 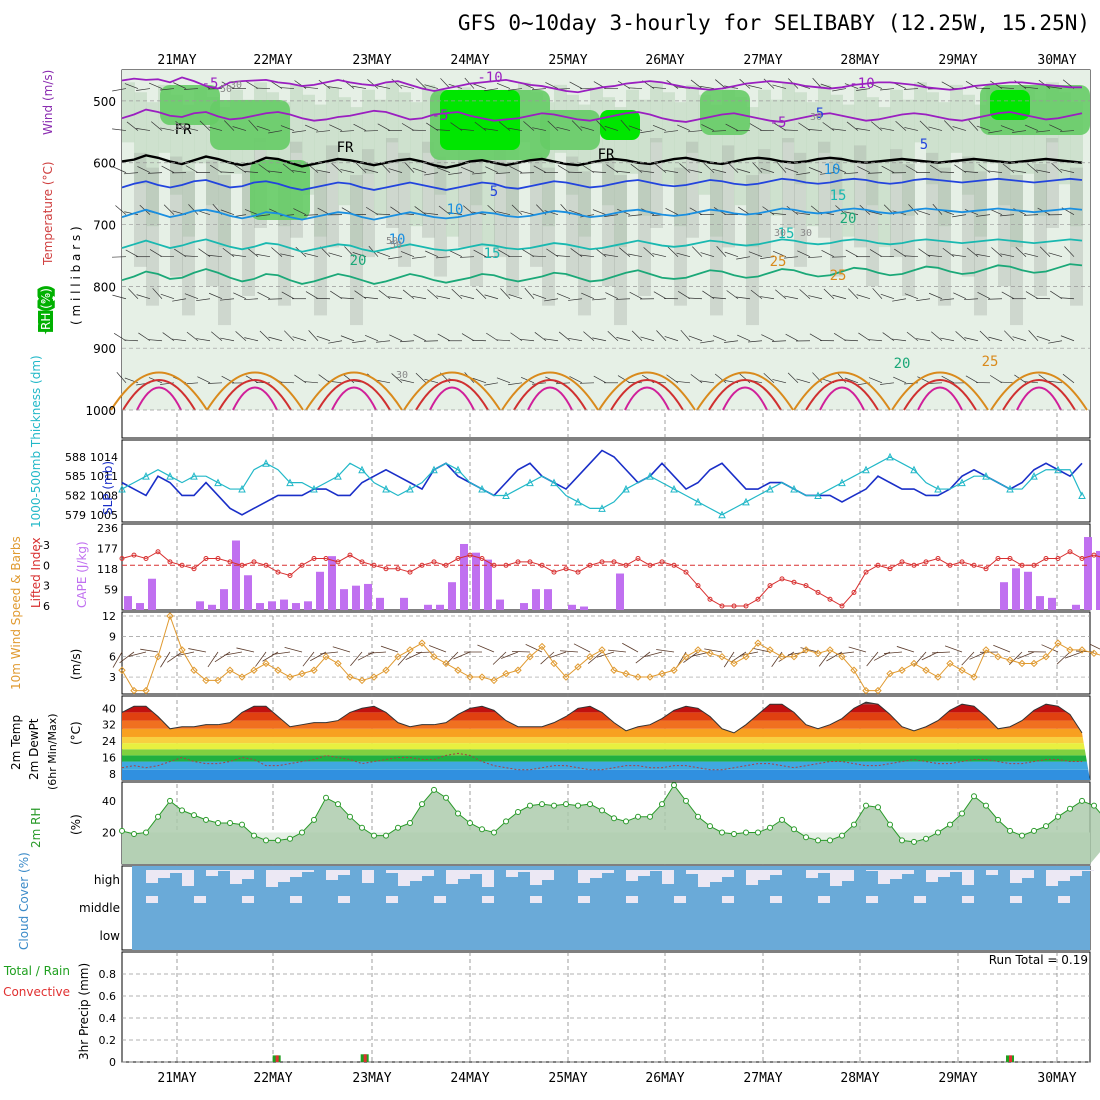 I want to click on rh-axis-label: RH (%), so click(x=46, y=309).